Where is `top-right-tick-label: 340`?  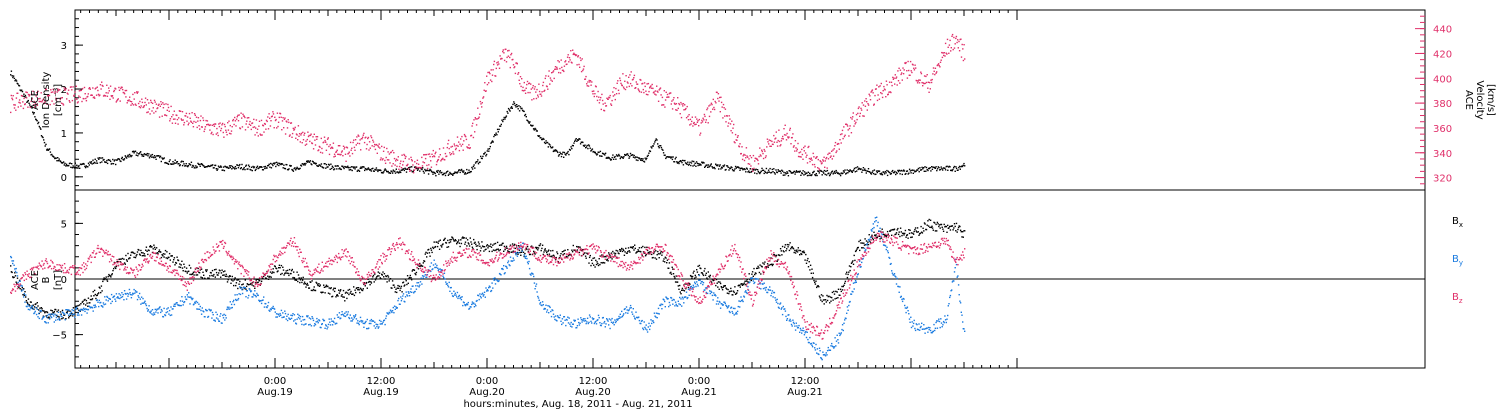
top-right-tick-label: 340 is located at coordinates (1442, 154).